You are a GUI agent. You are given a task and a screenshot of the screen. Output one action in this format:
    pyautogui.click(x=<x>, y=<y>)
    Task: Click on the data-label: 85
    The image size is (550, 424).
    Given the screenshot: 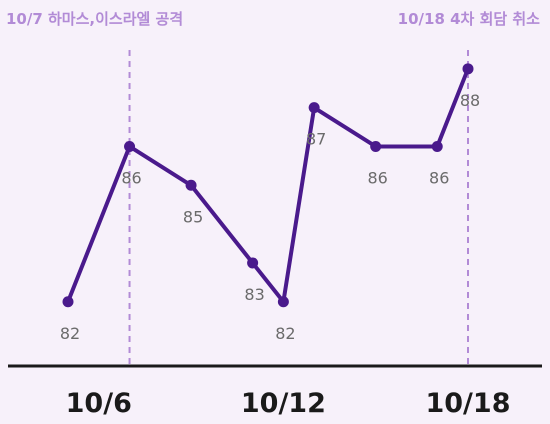 What is the action you would take?
    pyautogui.click(x=193, y=216)
    